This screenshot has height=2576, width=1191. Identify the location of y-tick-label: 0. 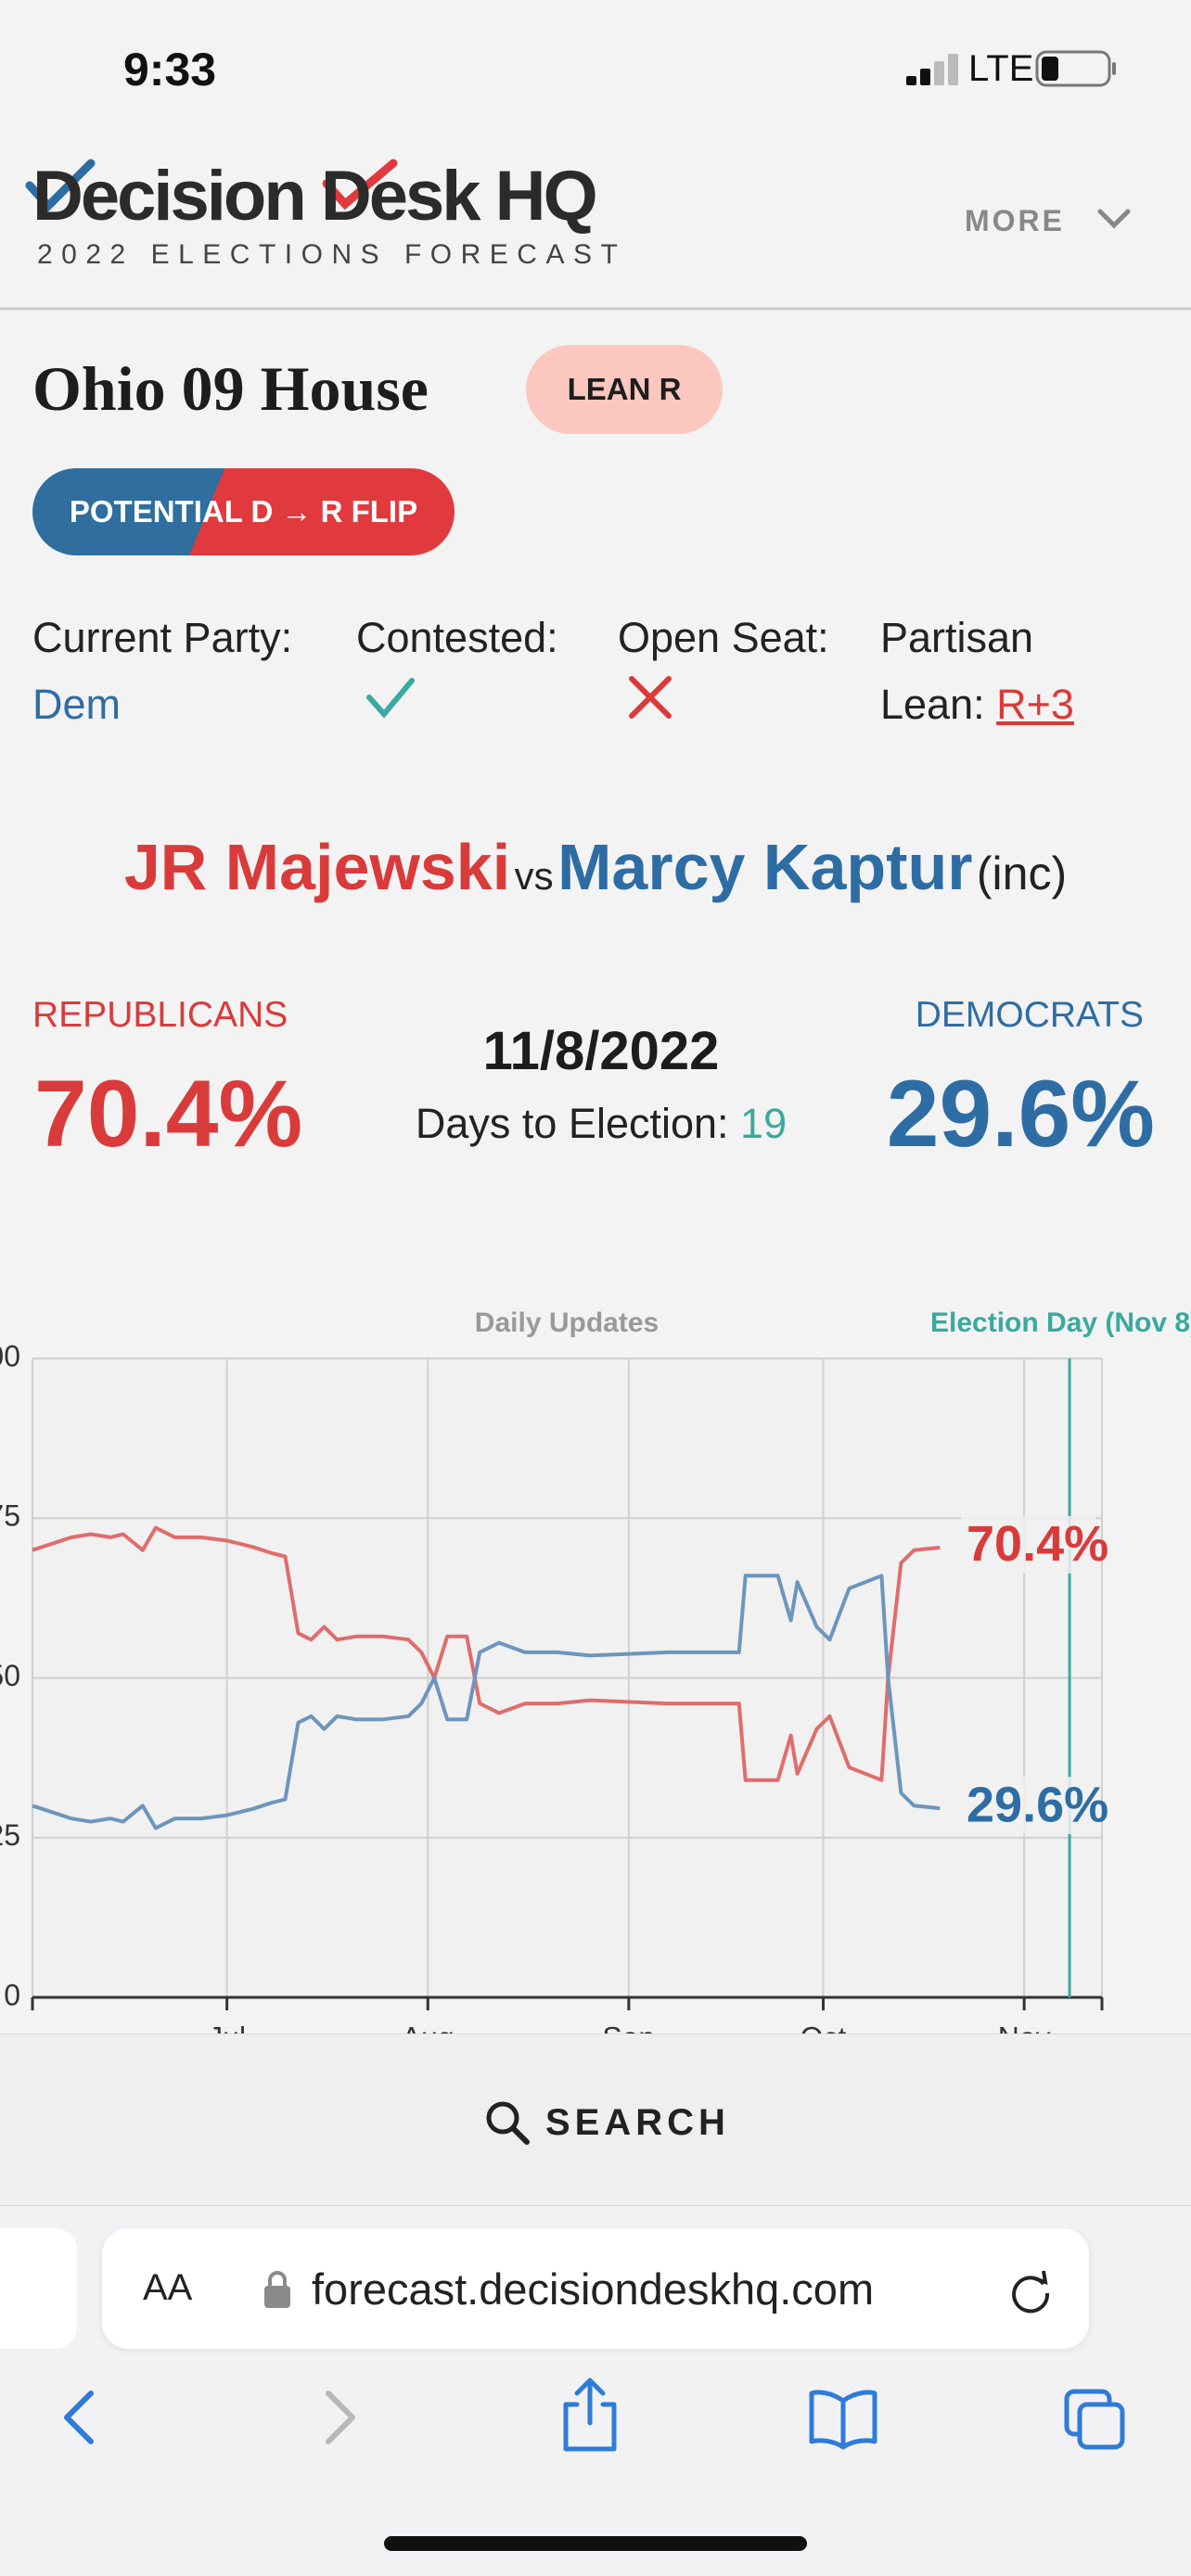
(12, 1994).